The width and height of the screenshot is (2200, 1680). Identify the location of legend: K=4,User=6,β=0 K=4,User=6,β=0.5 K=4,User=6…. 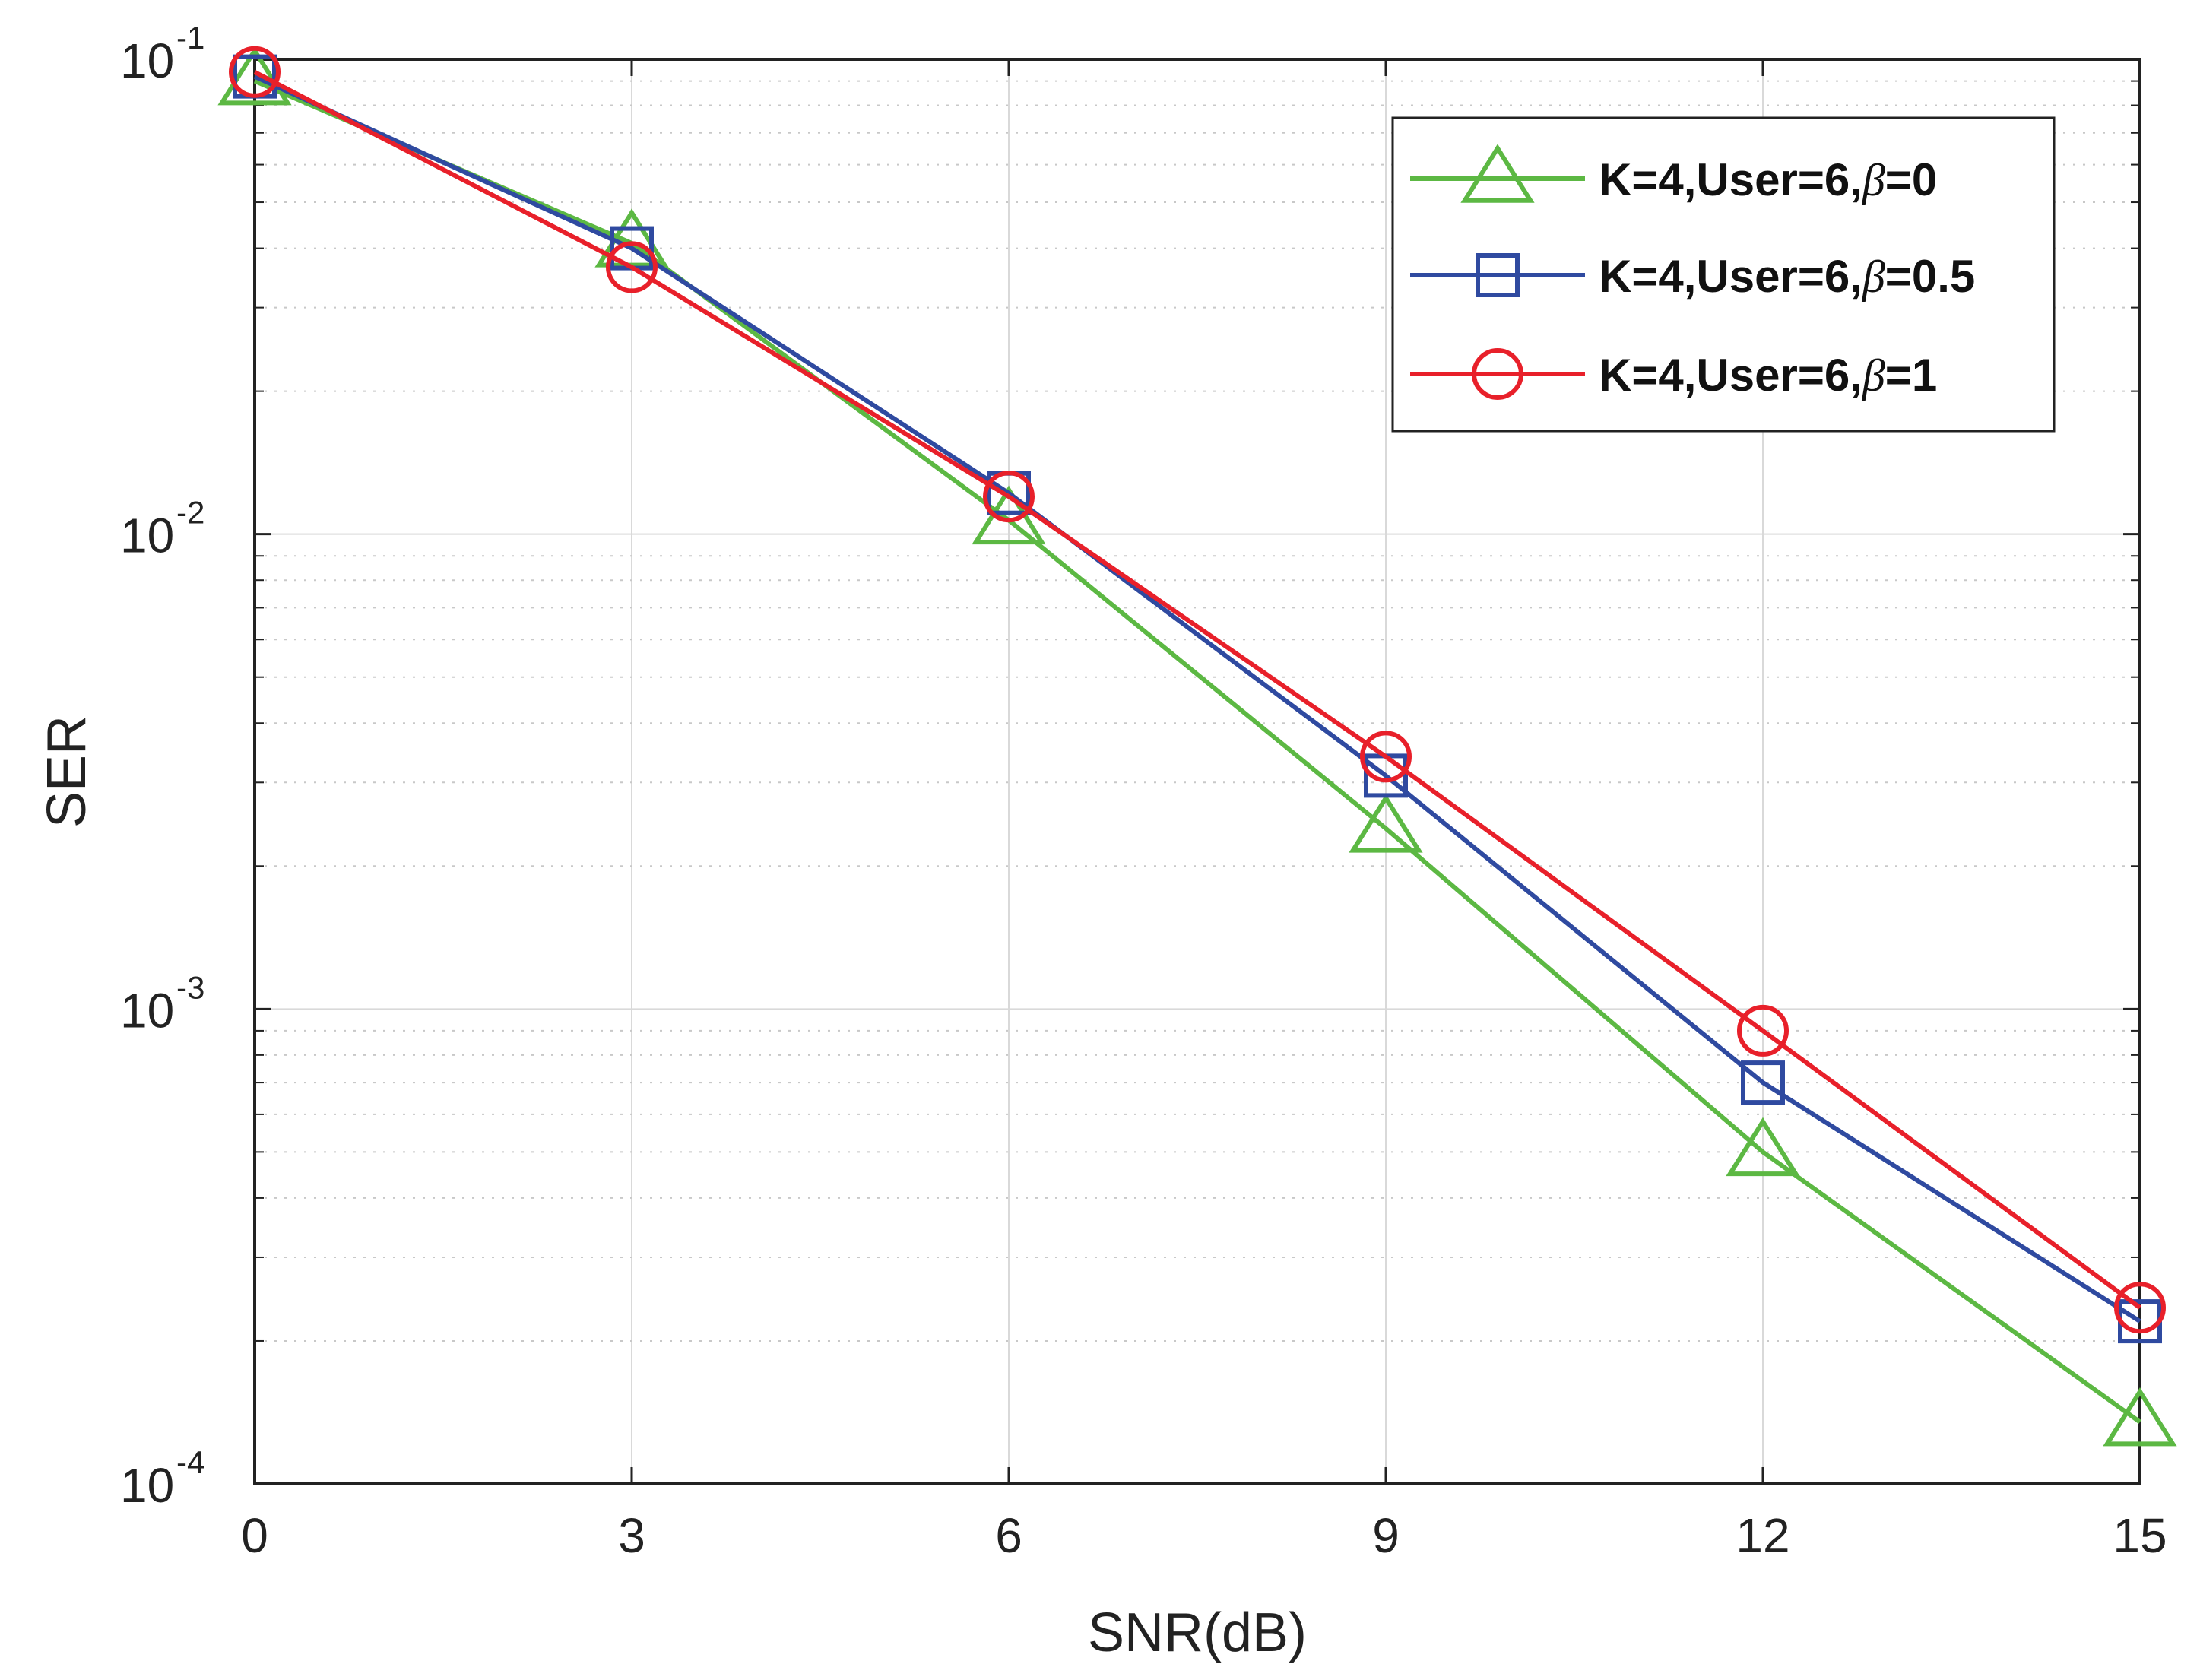
(1723, 274).